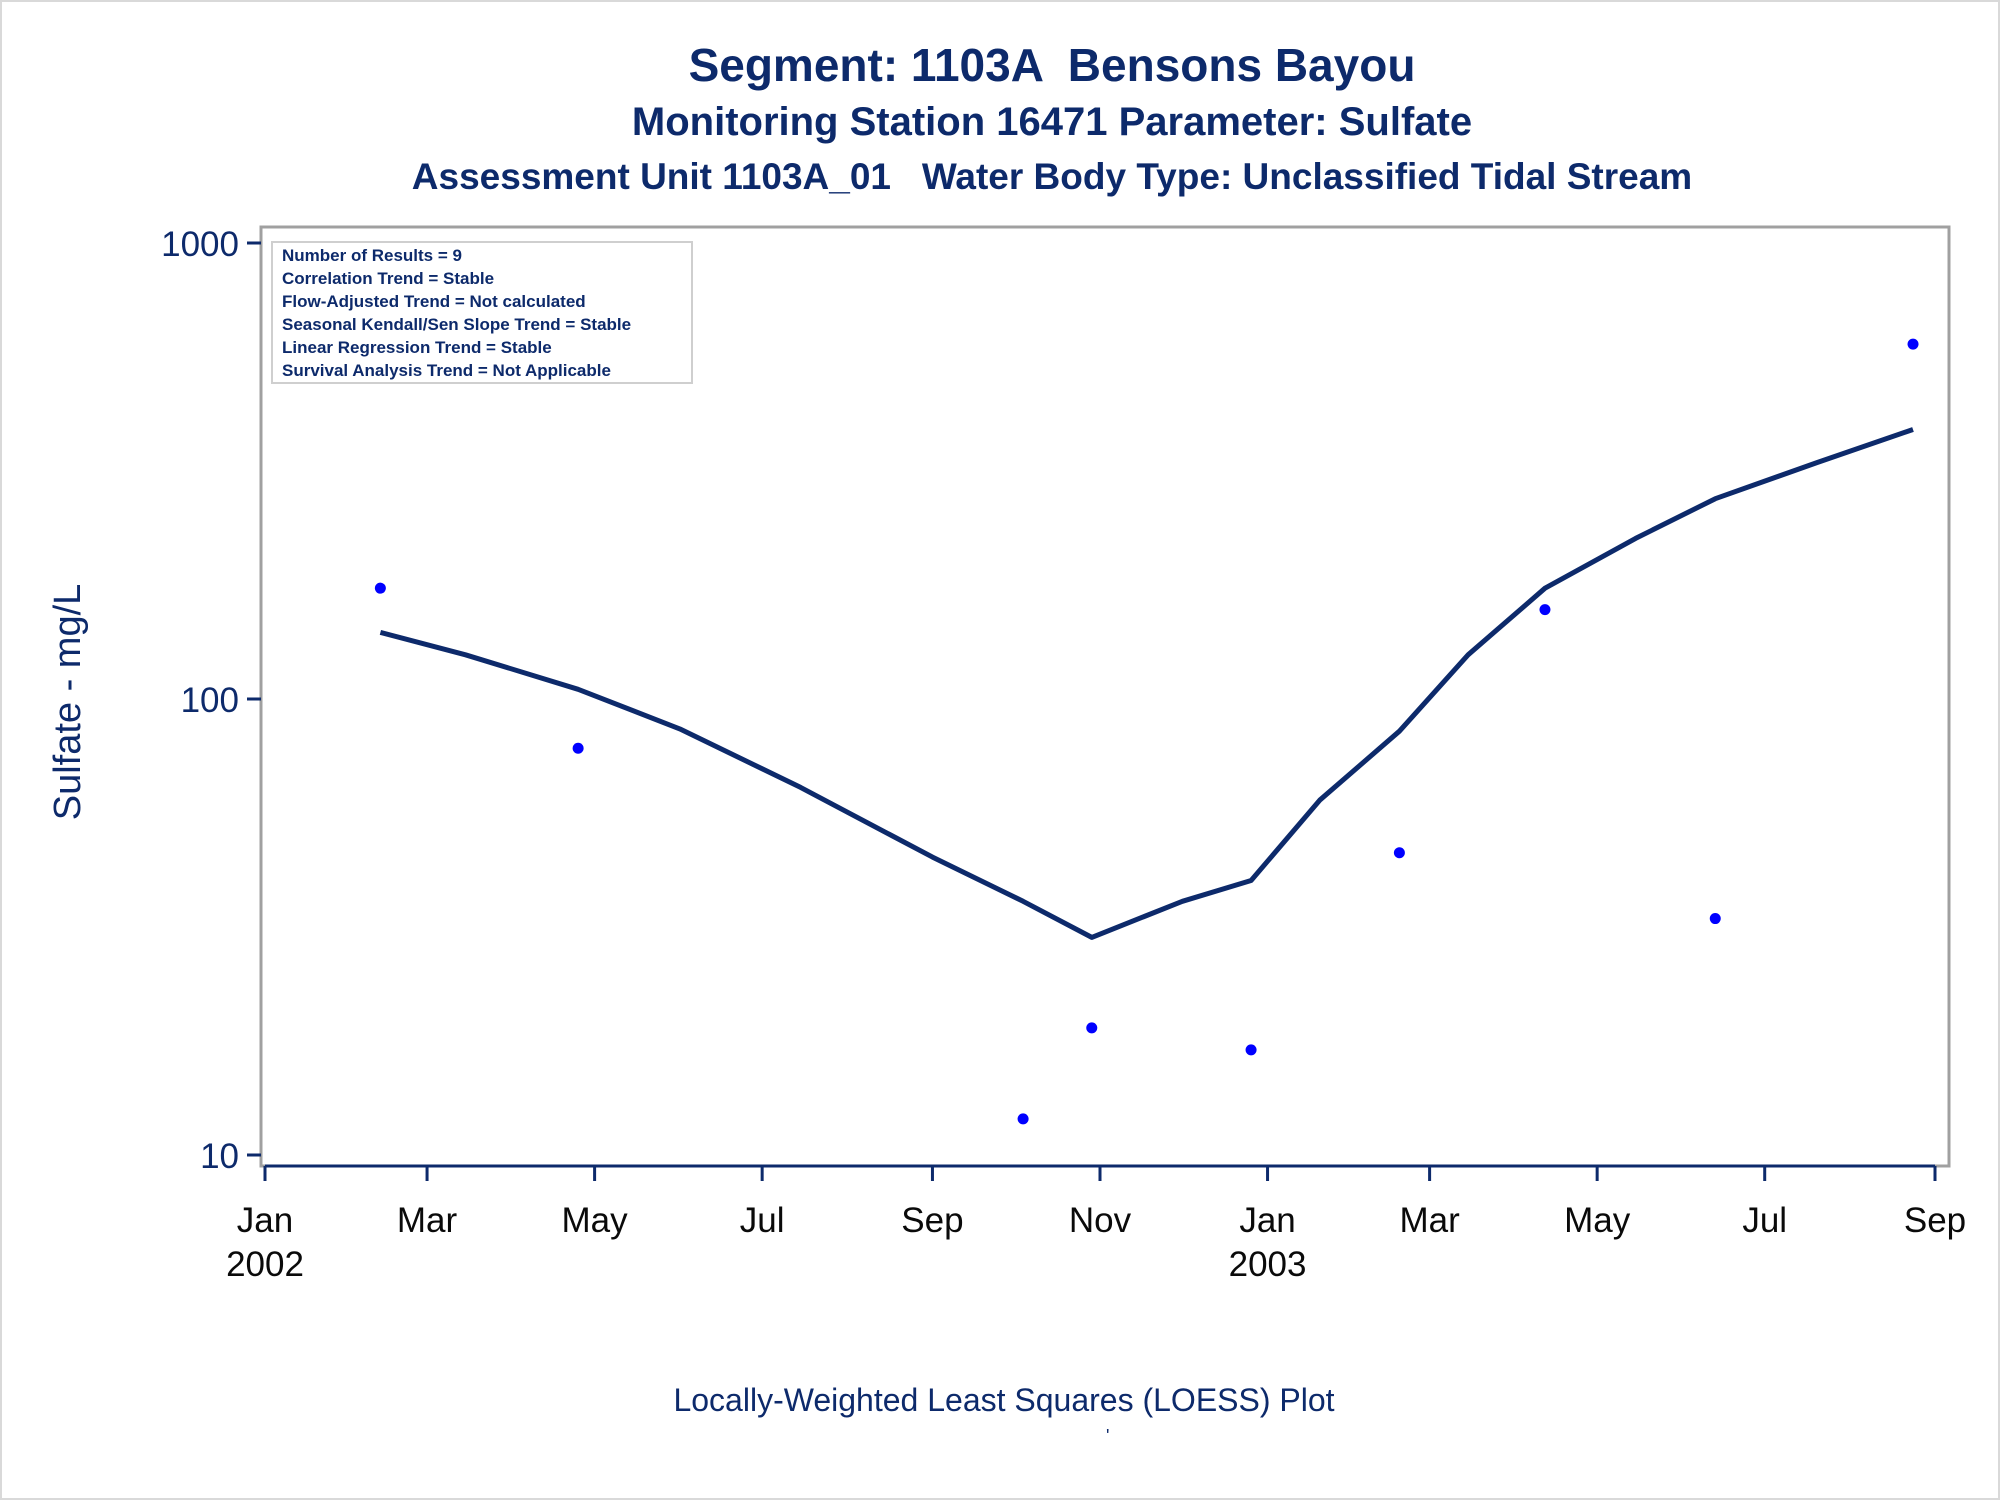  What do you see at coordinates (200, 244) in the screenshot?
I see `y-tick-label: 1000` at bounding box center [200, 244].